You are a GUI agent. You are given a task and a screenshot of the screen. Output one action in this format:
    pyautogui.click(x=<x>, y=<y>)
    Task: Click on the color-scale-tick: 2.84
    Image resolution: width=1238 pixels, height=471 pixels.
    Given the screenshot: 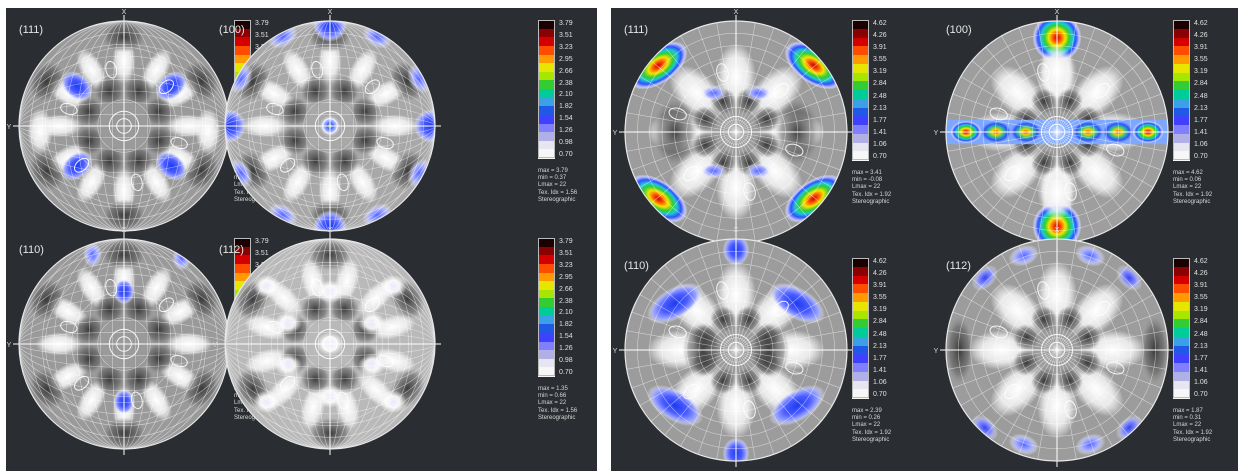 What is the action you would take?
    pyautogui.click(x=880, y=84)
    